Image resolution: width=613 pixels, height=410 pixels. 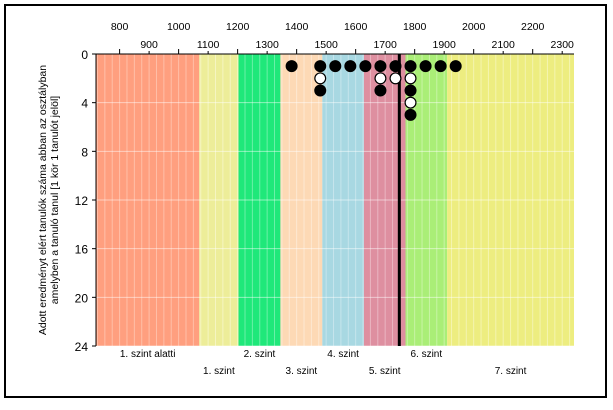 What do you see at coordinates (326, 45) in the screenshot?
I see `x-tick-label: 1500` at bounding box center [326, 45].